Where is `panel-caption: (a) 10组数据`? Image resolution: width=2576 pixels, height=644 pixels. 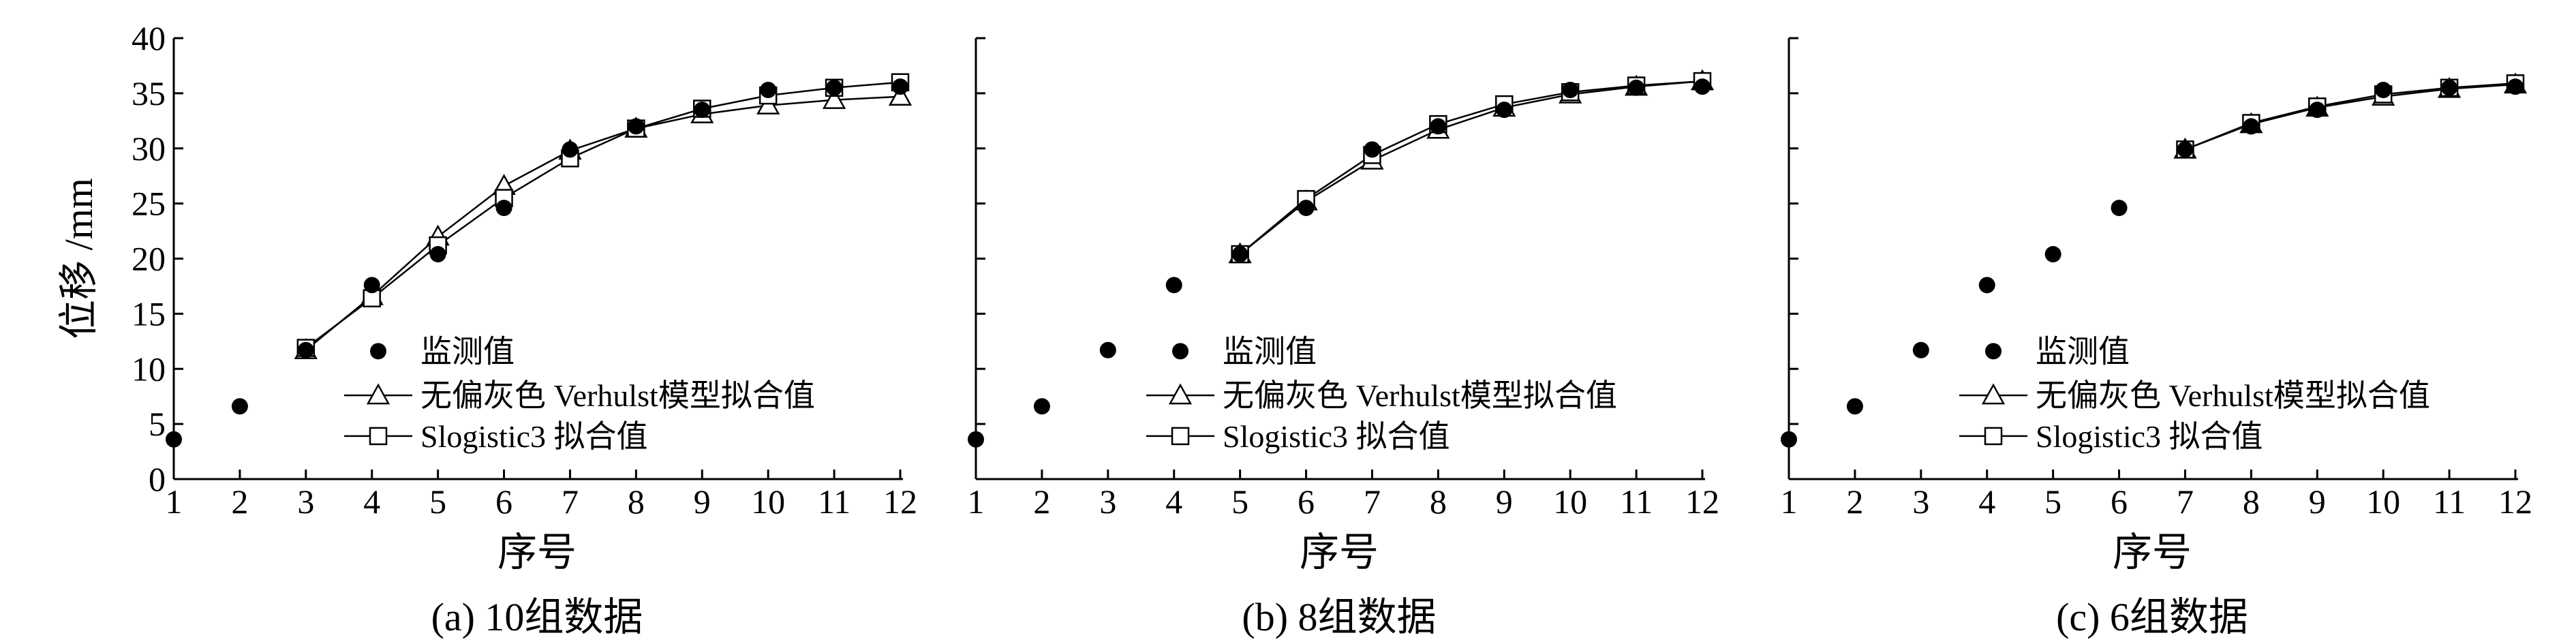 panel-caption: (a) 10组数据 is located at coordinates (537, 617).